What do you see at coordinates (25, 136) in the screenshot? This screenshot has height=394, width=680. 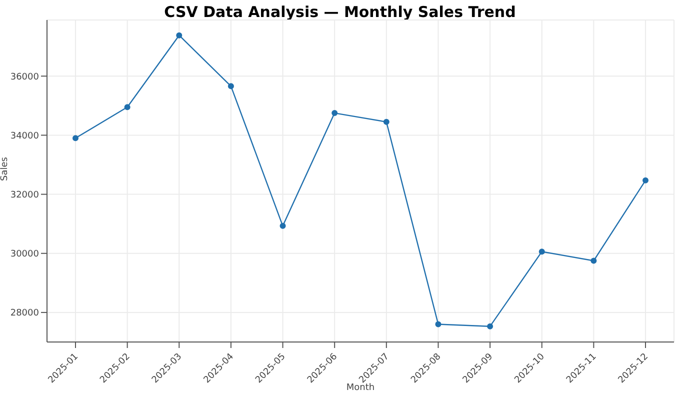 I see `y-tick-label: 34000` at bounding box center [25, 136].